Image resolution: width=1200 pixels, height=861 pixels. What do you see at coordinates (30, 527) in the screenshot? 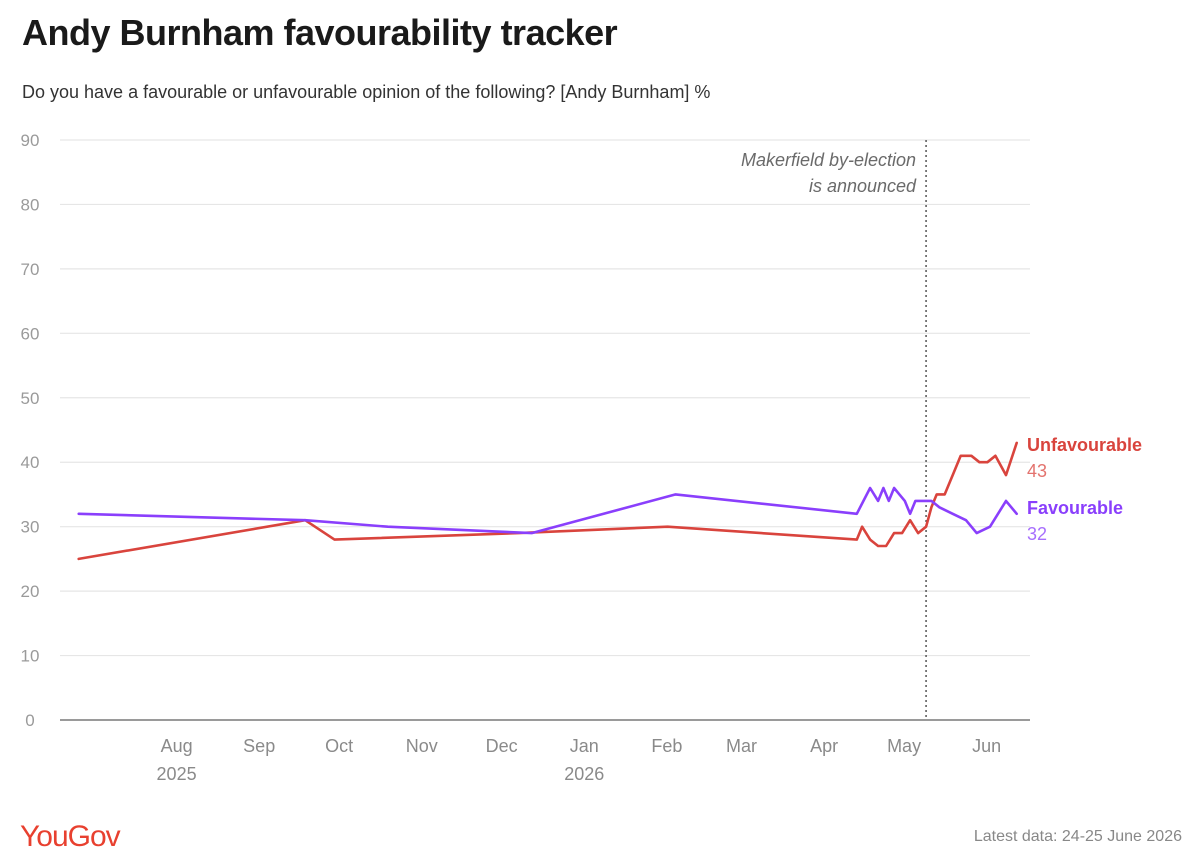
I see `y-tick-label: 30` at bounding box center [30, 527].